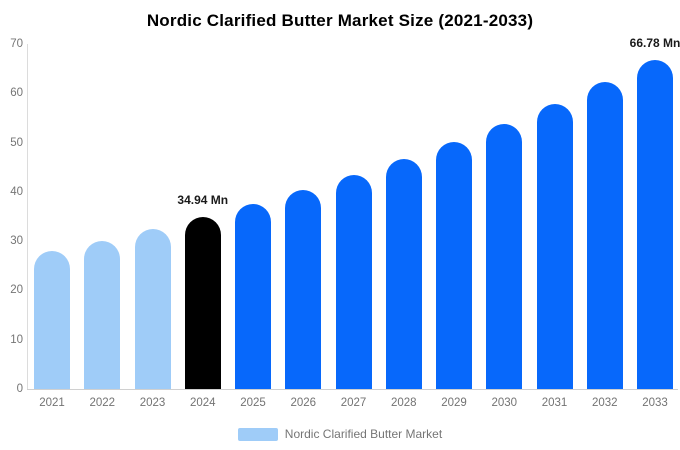 The width and height of the screenshot is (680, 450). Describe the element at coordinates (152, 308) in the screenshot. I see `bar-2023` at that location.